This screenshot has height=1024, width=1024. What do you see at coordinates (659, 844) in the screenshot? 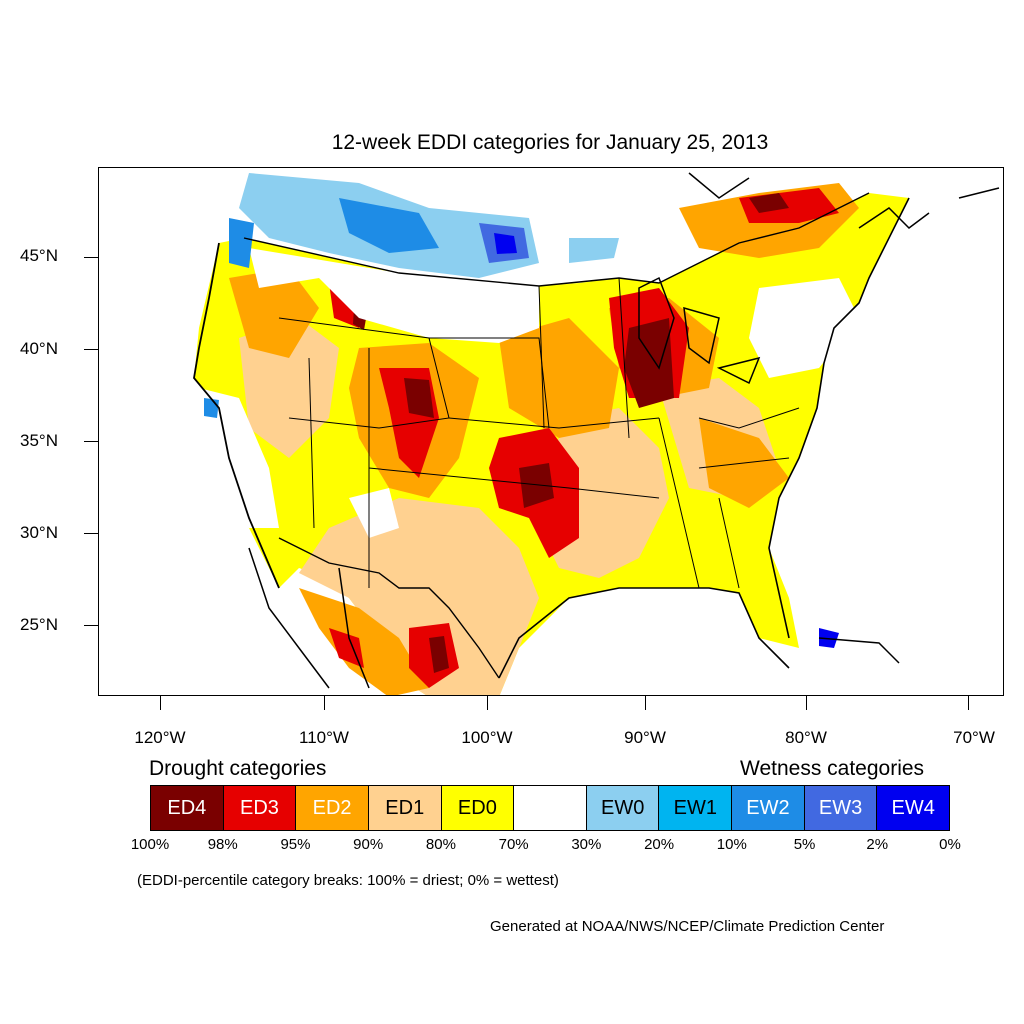
I see `percentile-label: 20%` at bounding box center [659, 844].